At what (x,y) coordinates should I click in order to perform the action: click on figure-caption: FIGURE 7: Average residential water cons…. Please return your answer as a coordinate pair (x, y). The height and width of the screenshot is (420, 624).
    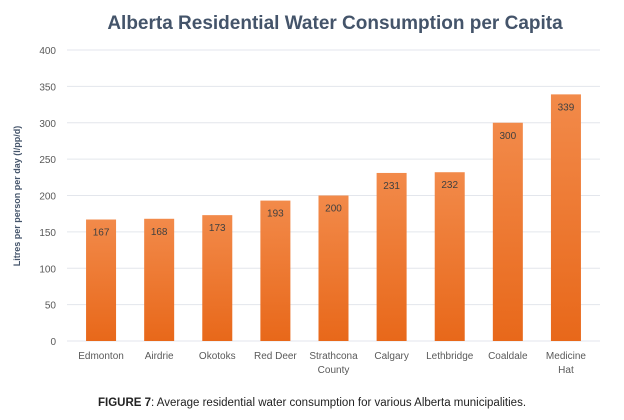
    Looking at the image, I should click on (312, 403).